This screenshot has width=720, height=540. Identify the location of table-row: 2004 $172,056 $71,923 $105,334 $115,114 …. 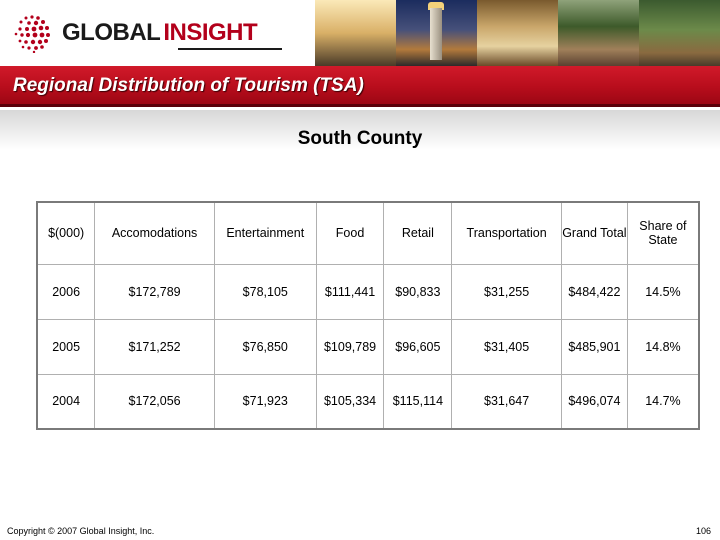
(368, 401).